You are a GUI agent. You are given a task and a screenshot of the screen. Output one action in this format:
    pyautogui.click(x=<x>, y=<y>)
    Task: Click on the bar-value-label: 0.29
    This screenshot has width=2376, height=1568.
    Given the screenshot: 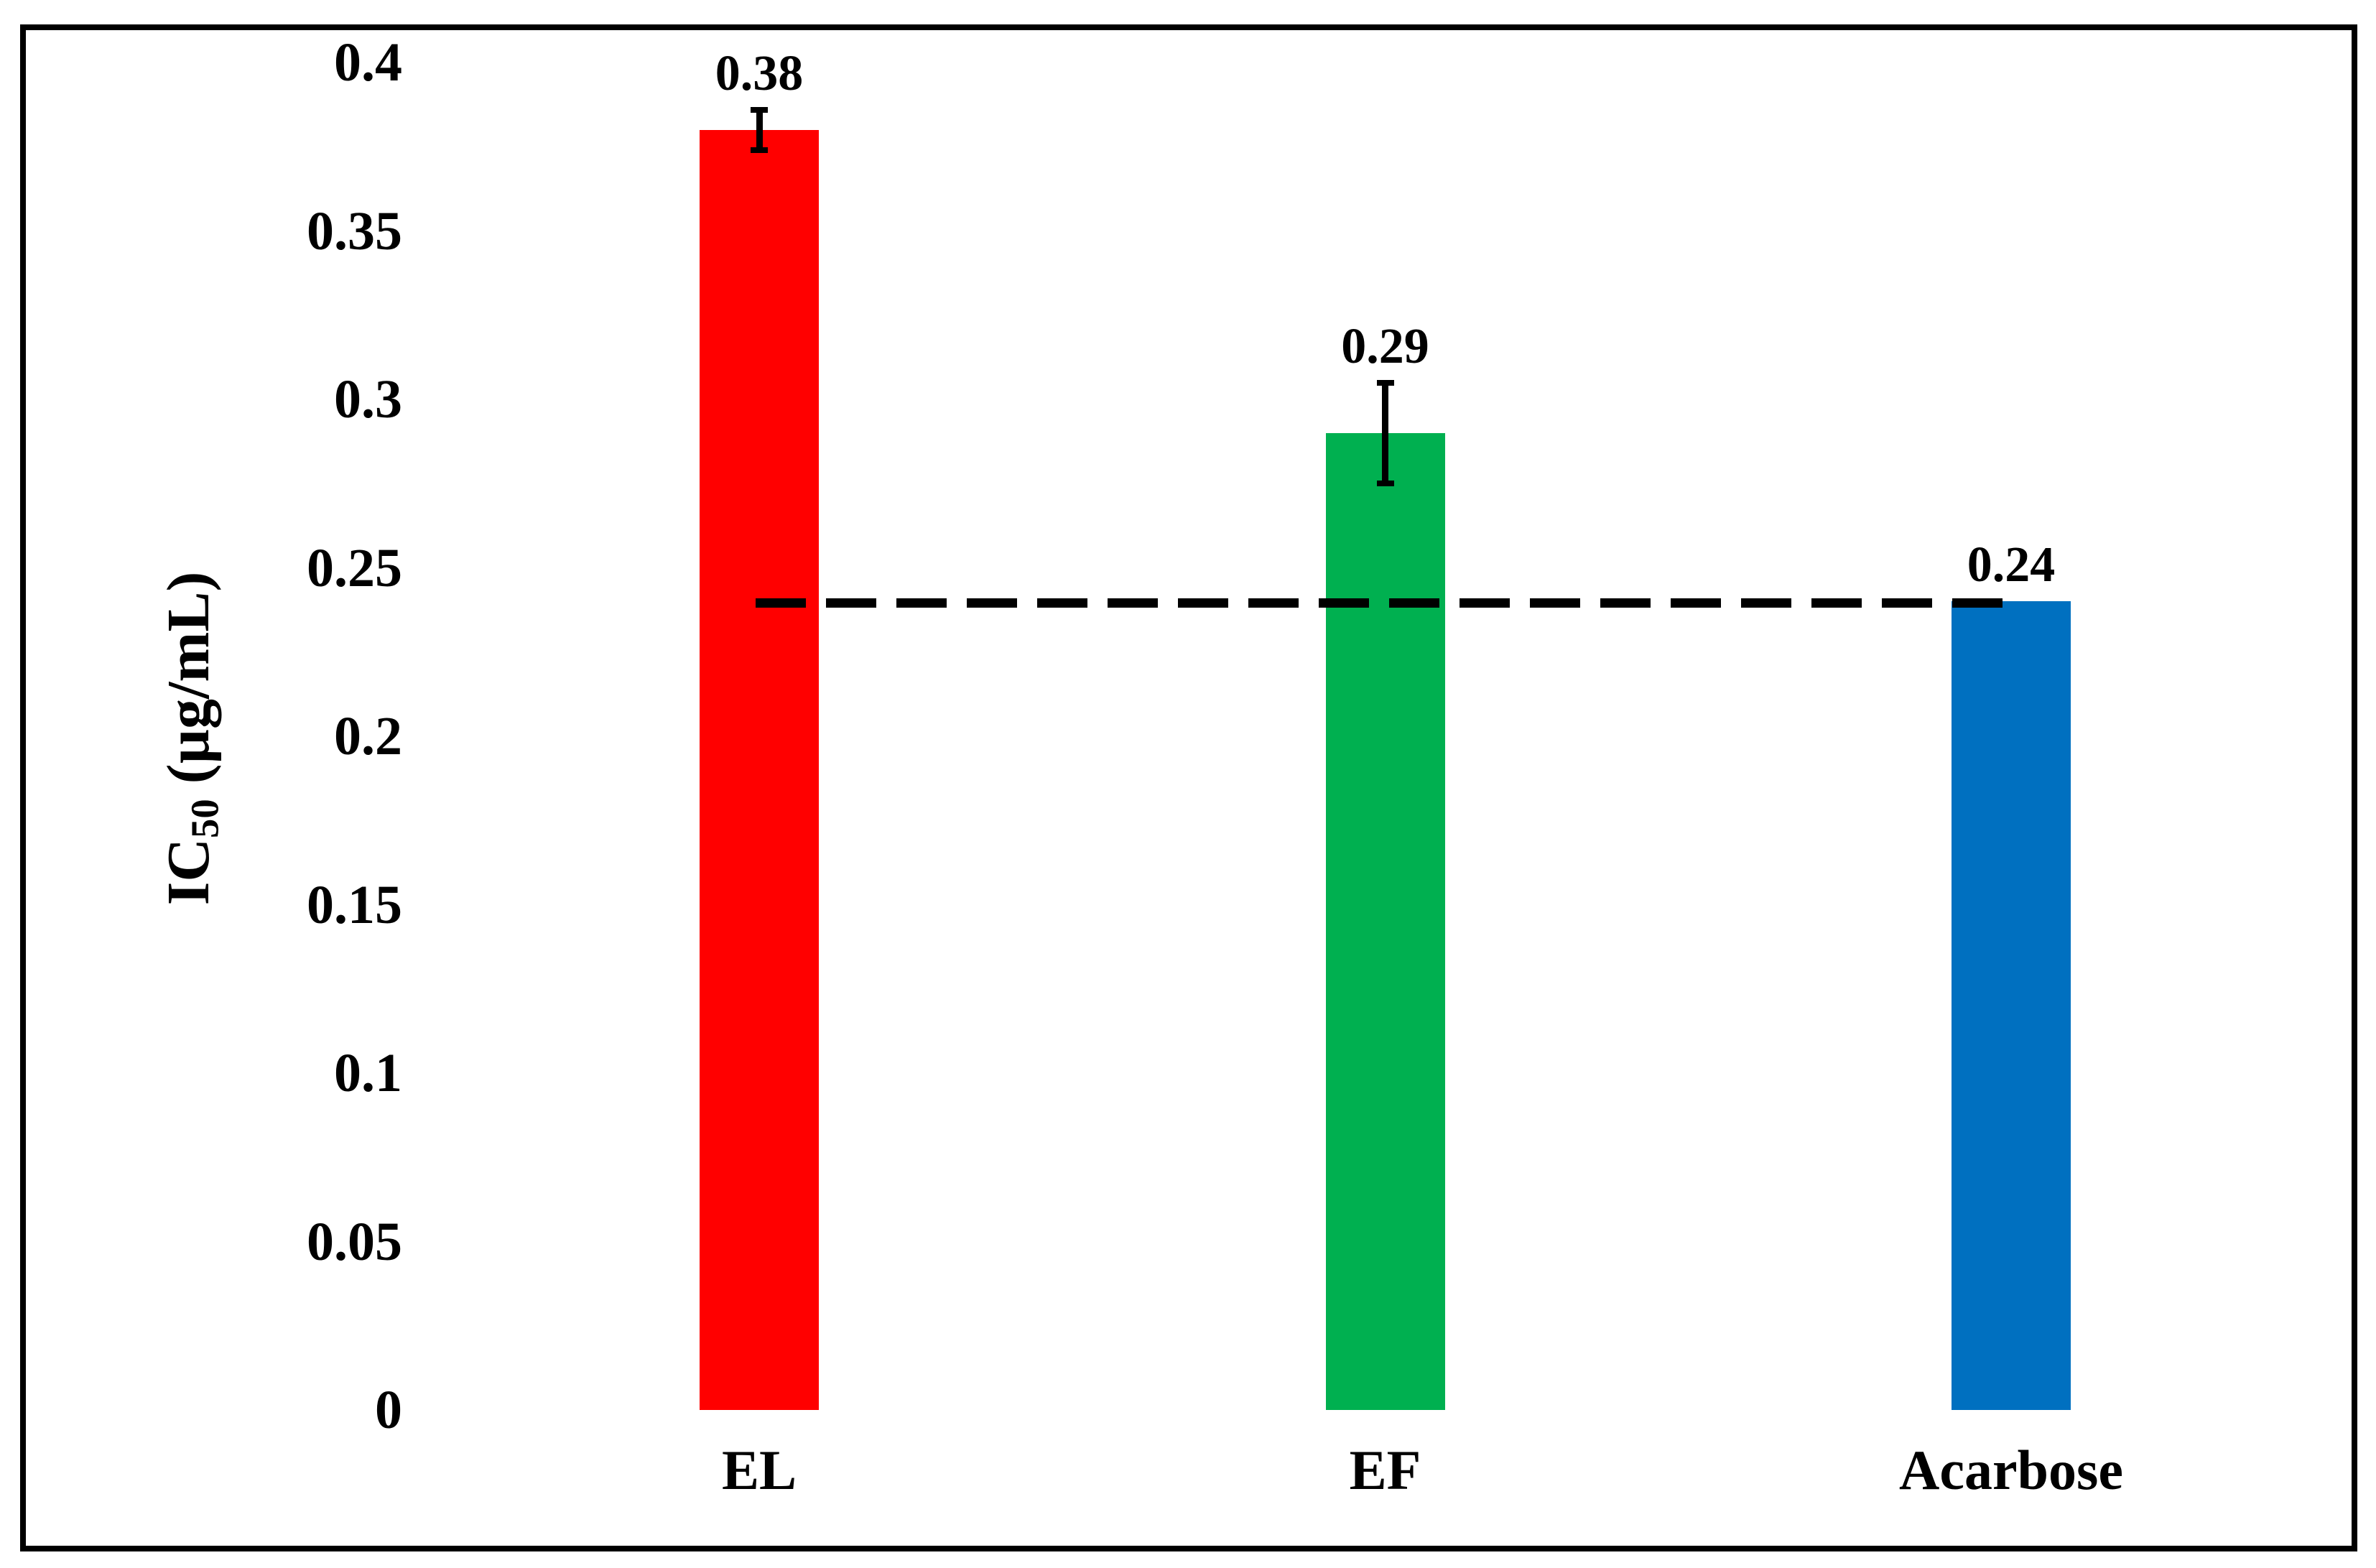 What is the action you would take?
    pyautogui.click(x=1385, y=346)
    